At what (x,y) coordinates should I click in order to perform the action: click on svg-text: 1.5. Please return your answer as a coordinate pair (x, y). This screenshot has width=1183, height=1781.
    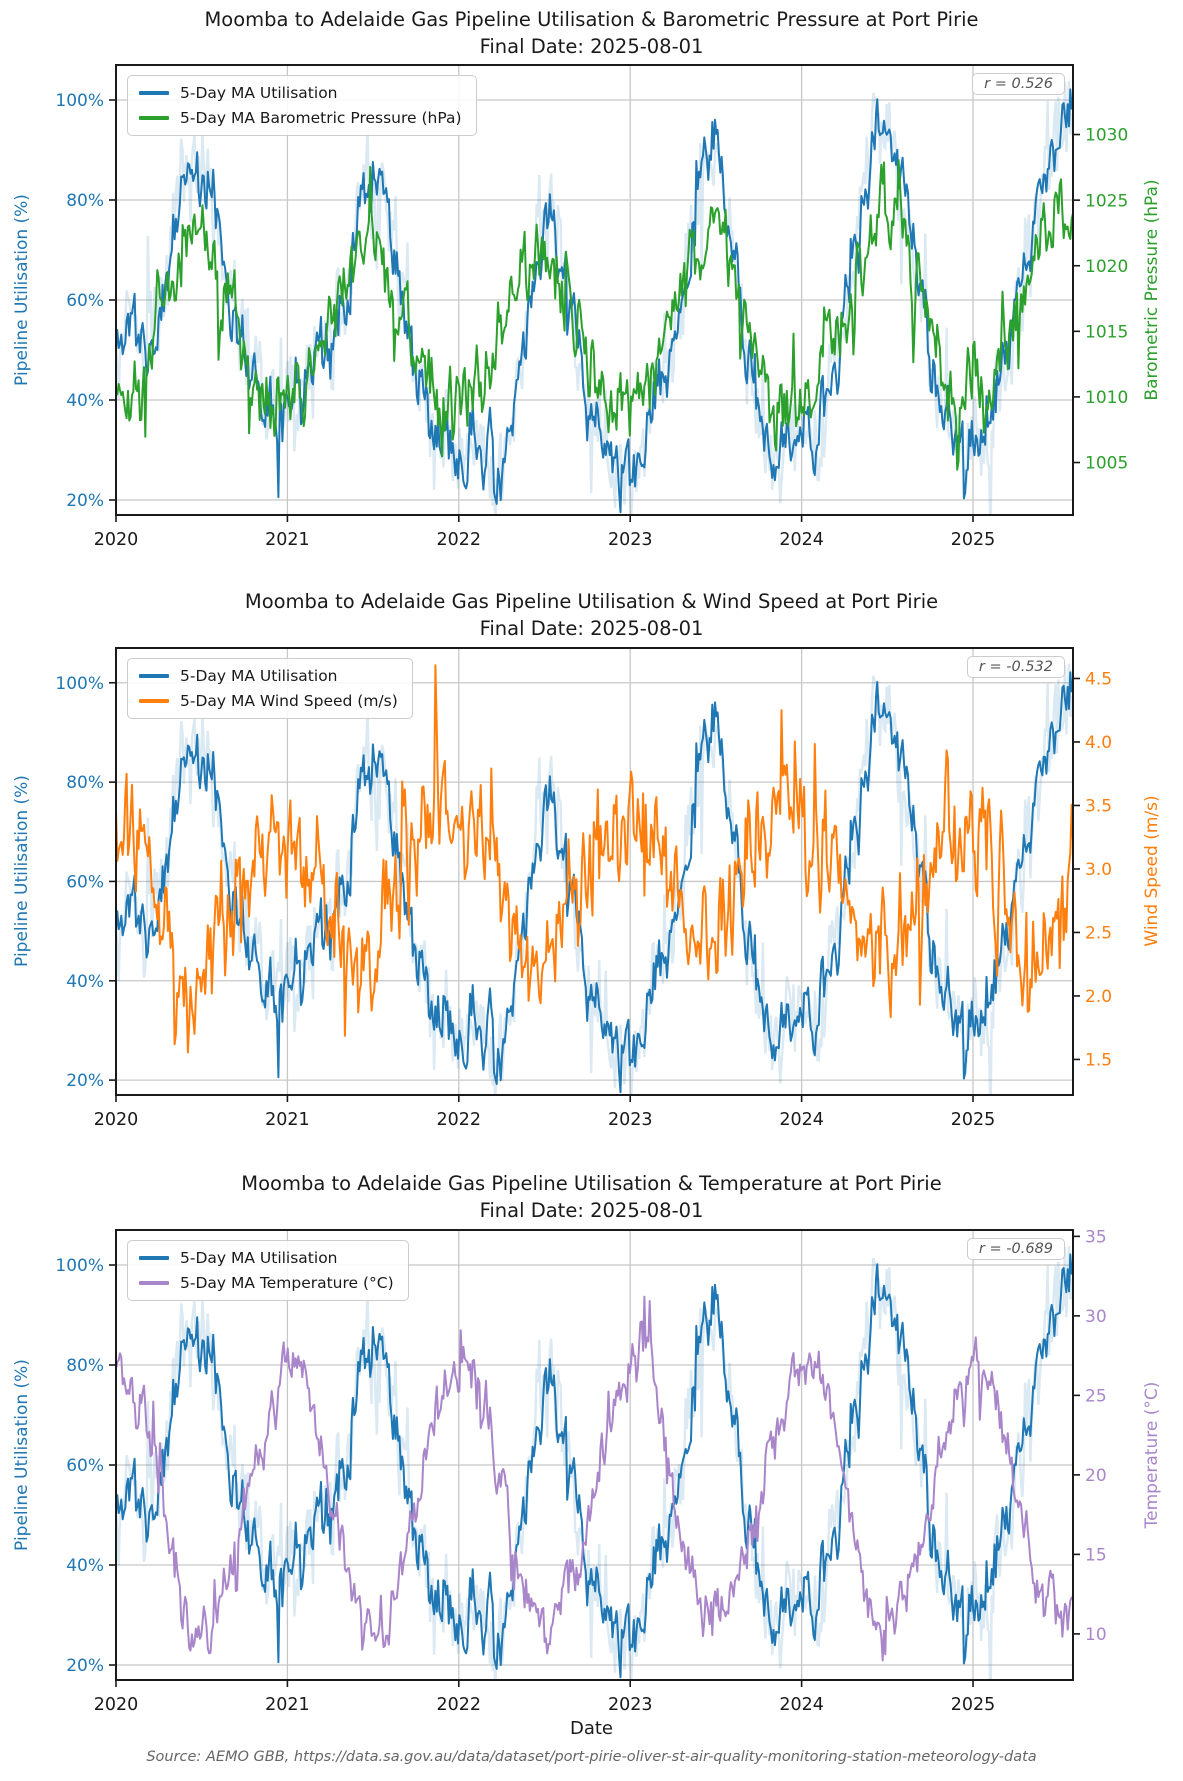
    Looking at the image, I should click on (1098, 1061).